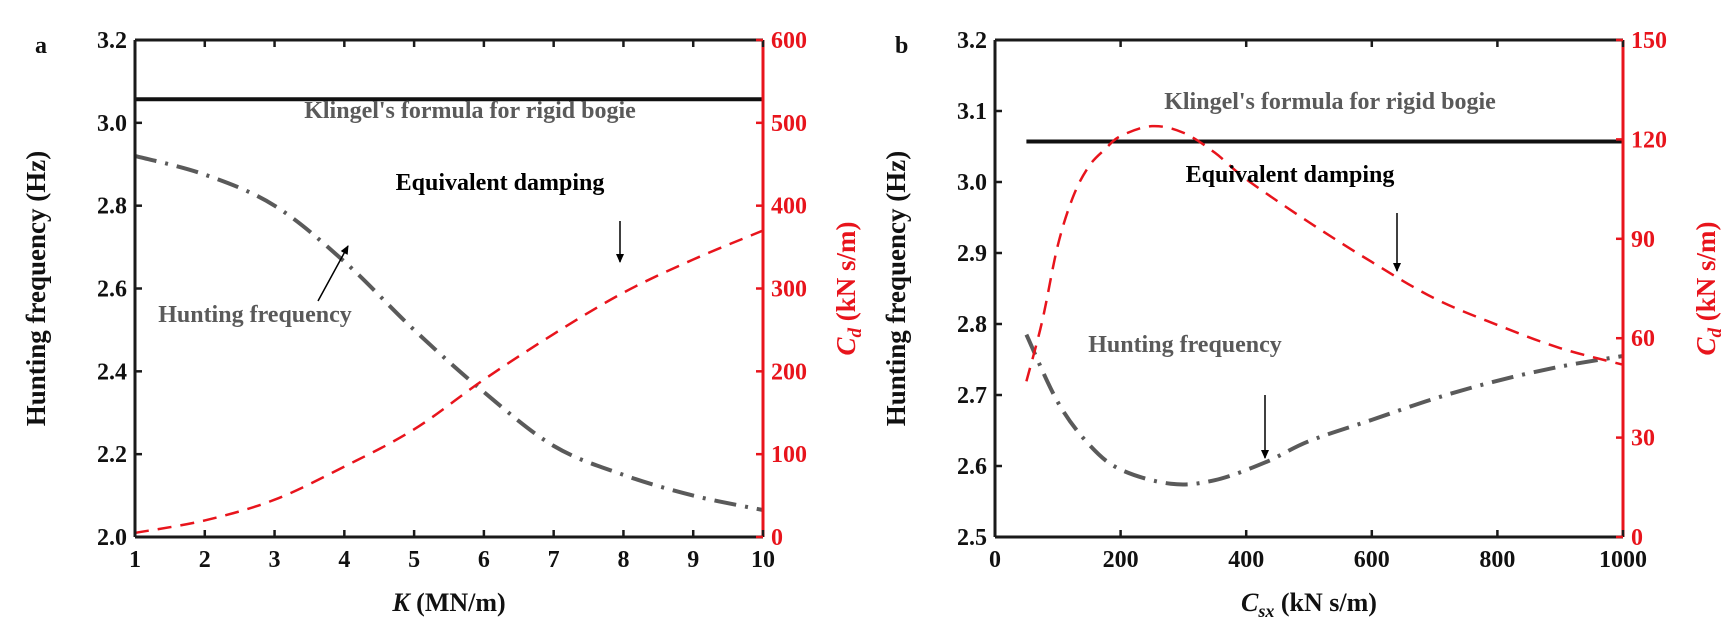 This screenshot has width=1723, height=629. I want to click on y2-tick-label: 200, so click(789, 372).